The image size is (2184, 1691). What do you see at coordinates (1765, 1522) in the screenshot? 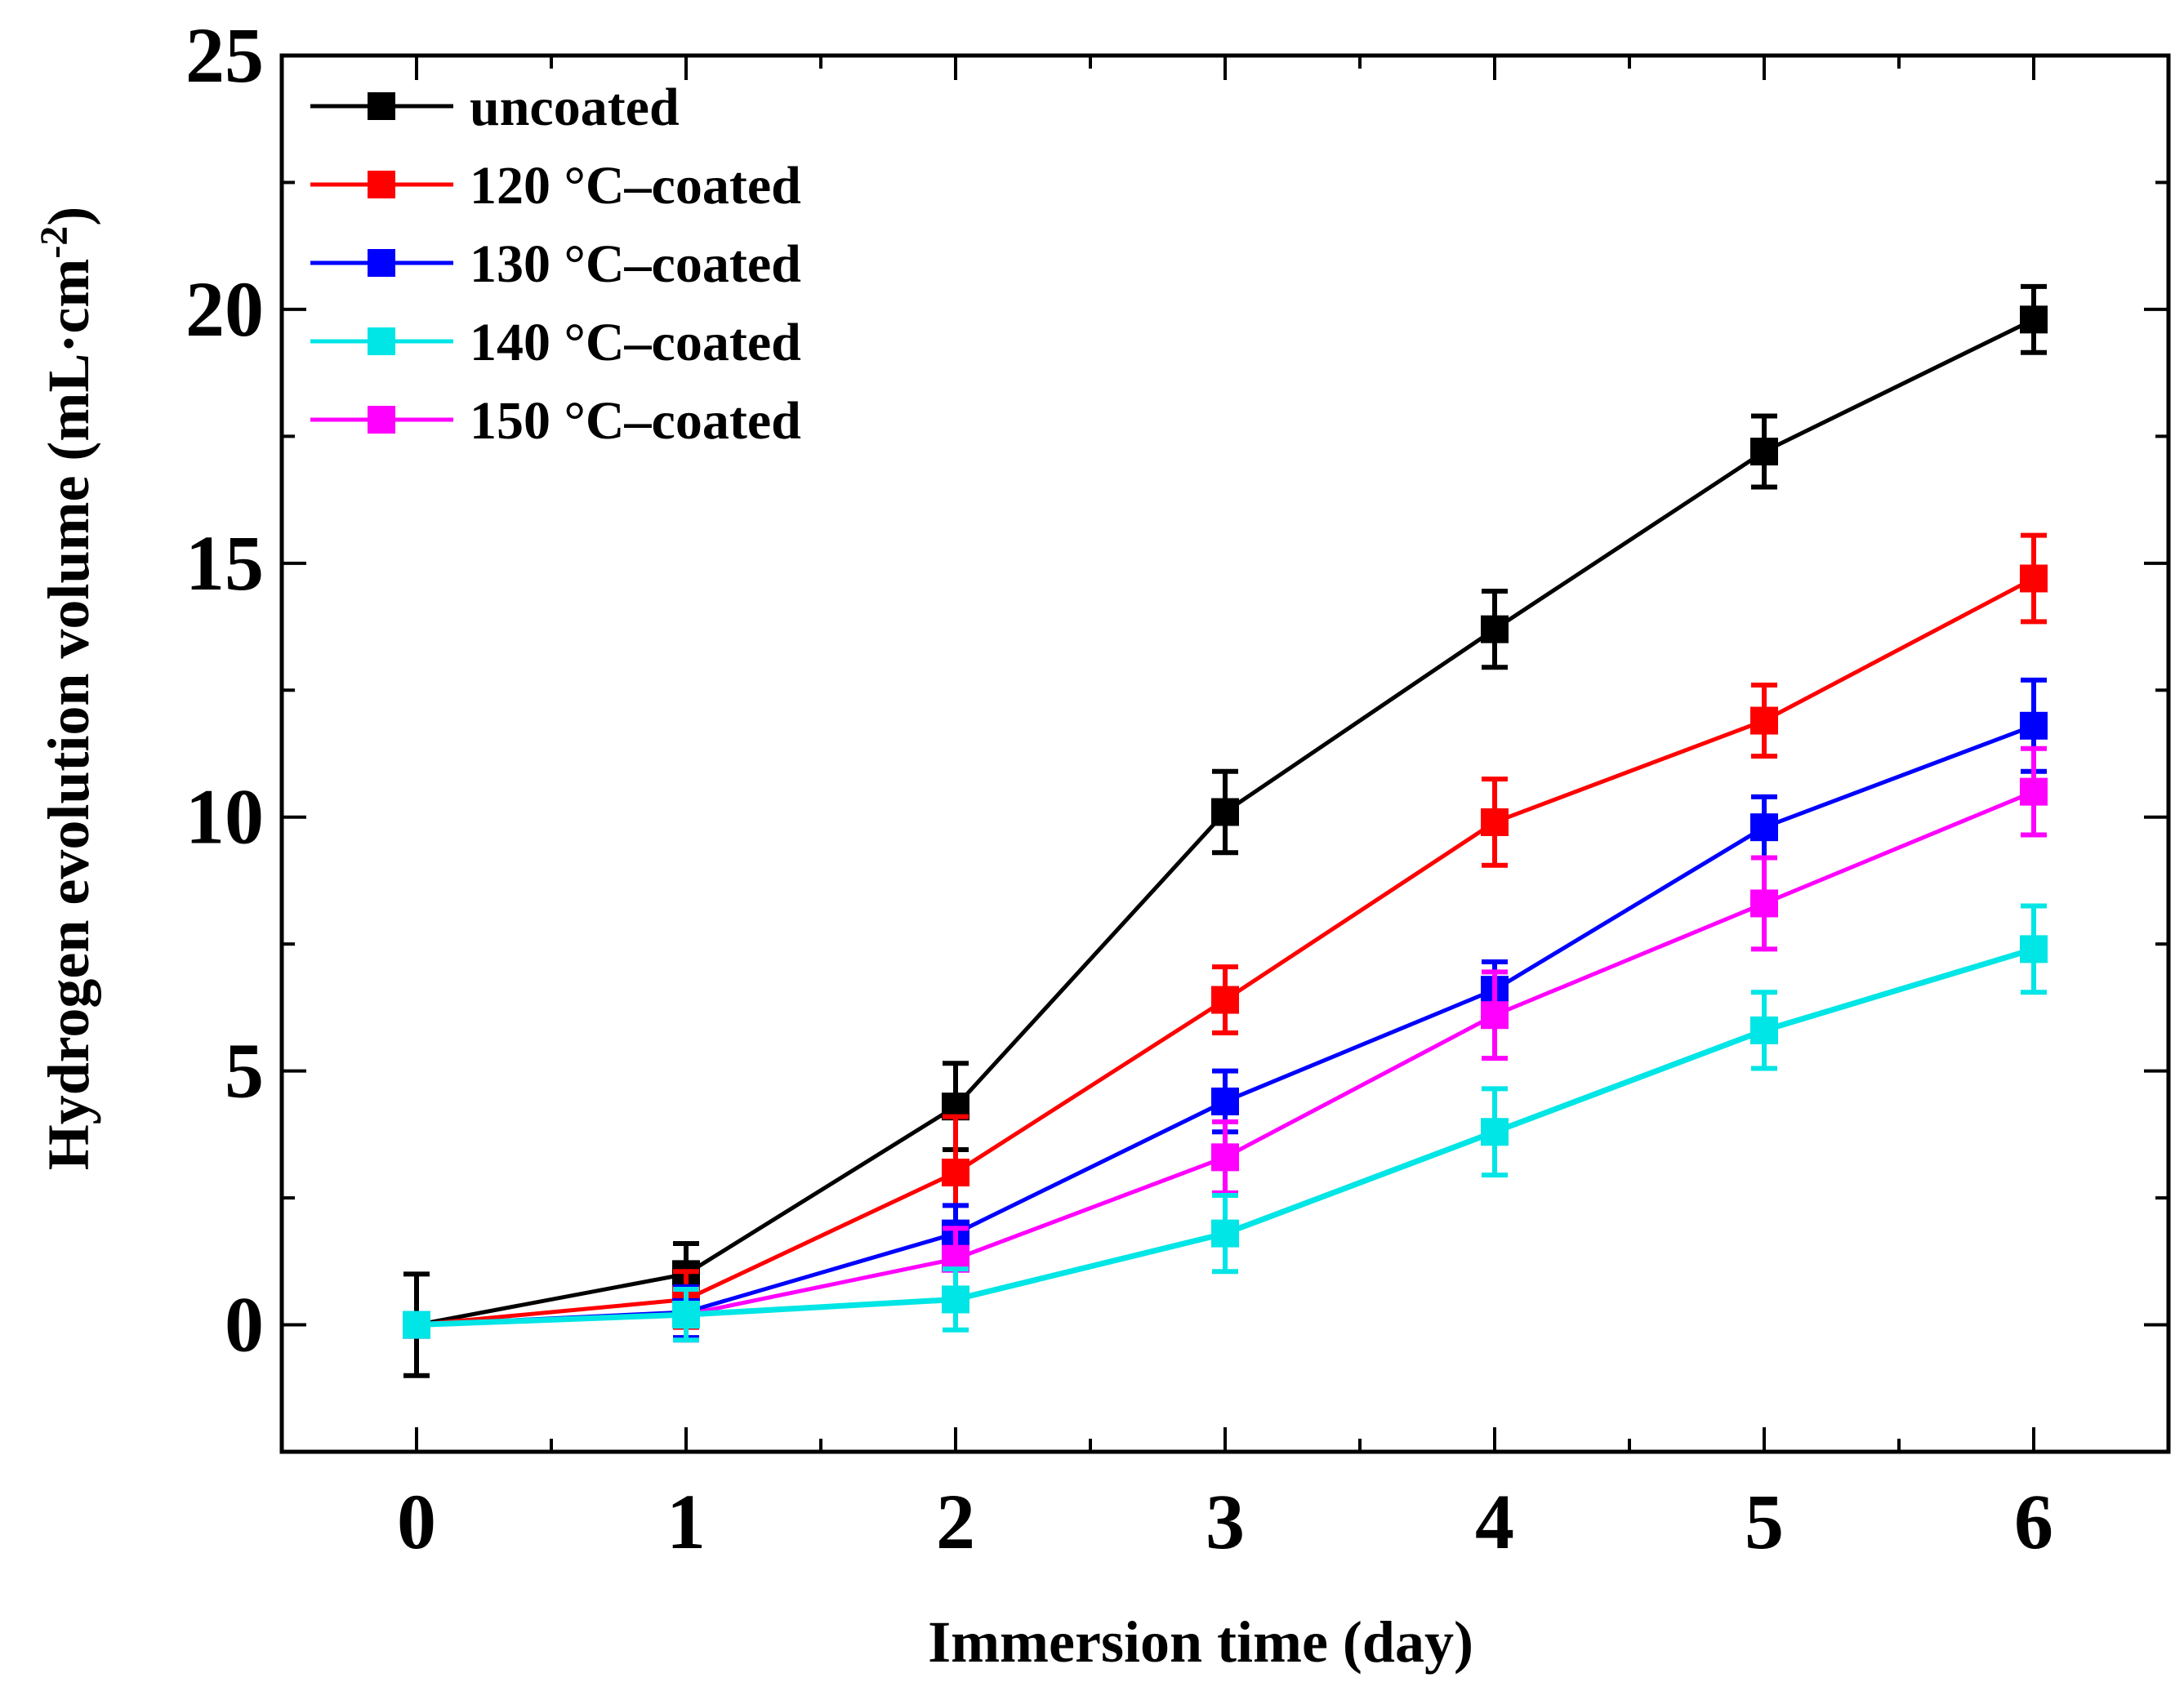
I see `x-tick-label: 5` at bounding box center [1765, 1522].